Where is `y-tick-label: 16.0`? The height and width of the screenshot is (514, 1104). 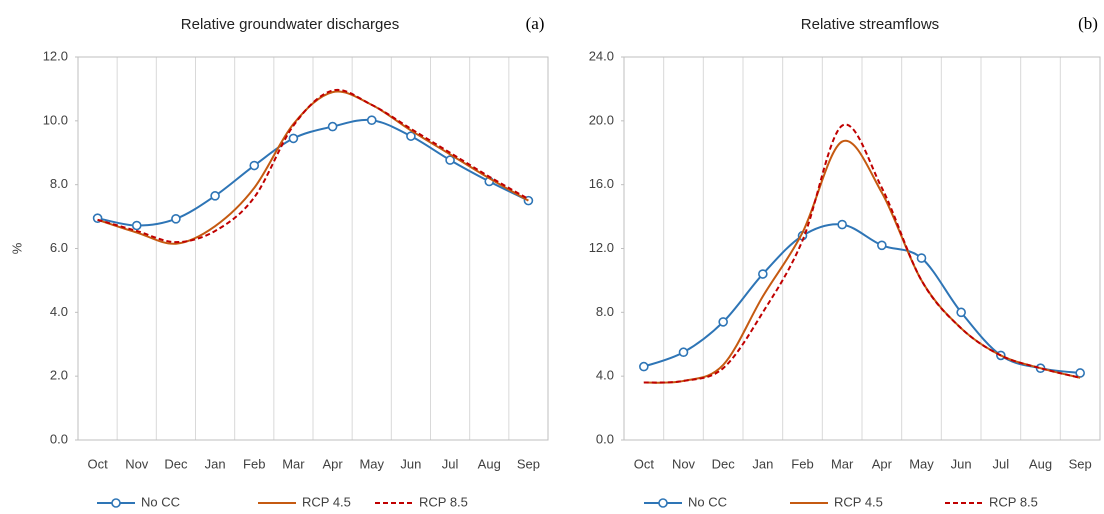
y-tick-label: 16.0 is located at coordinates (601, 183).